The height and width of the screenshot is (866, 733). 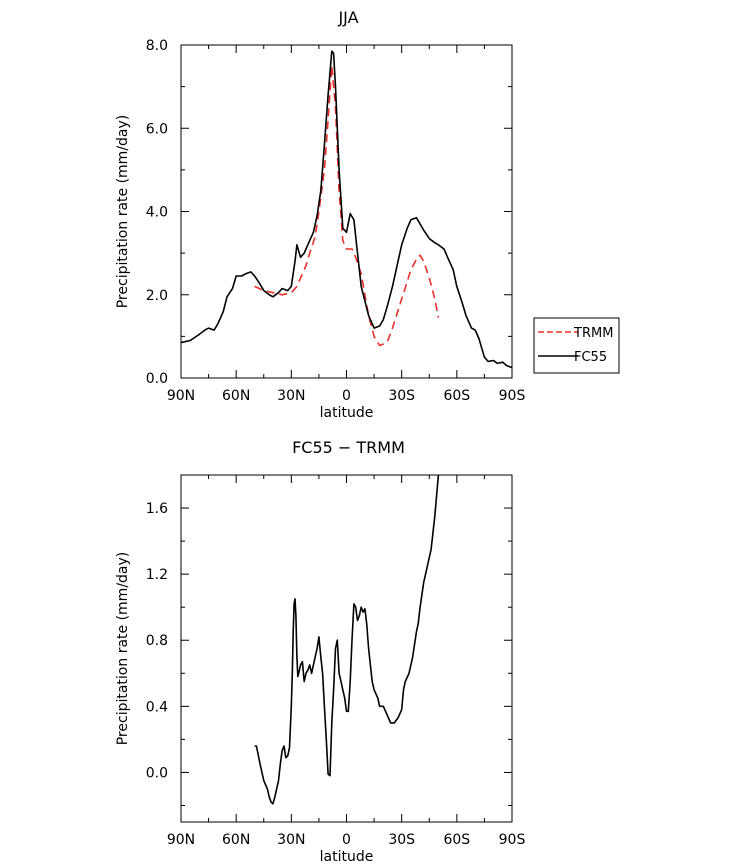 I want to click on series-line-trmm, so click(x=347, y=206).